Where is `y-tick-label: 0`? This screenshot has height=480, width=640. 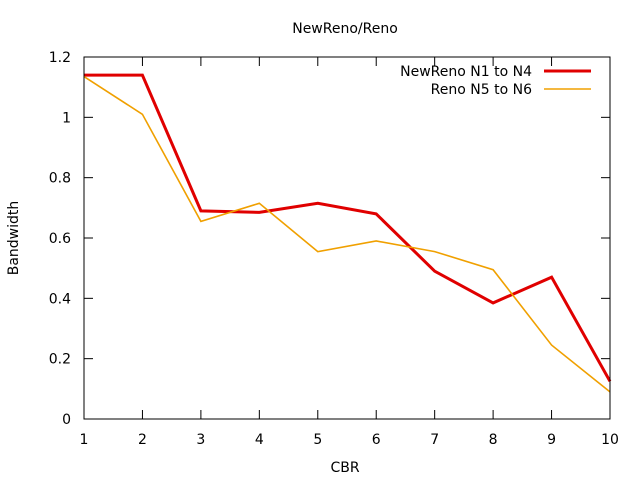
y-tick-label: 0 is located at coordinates (66, 420).